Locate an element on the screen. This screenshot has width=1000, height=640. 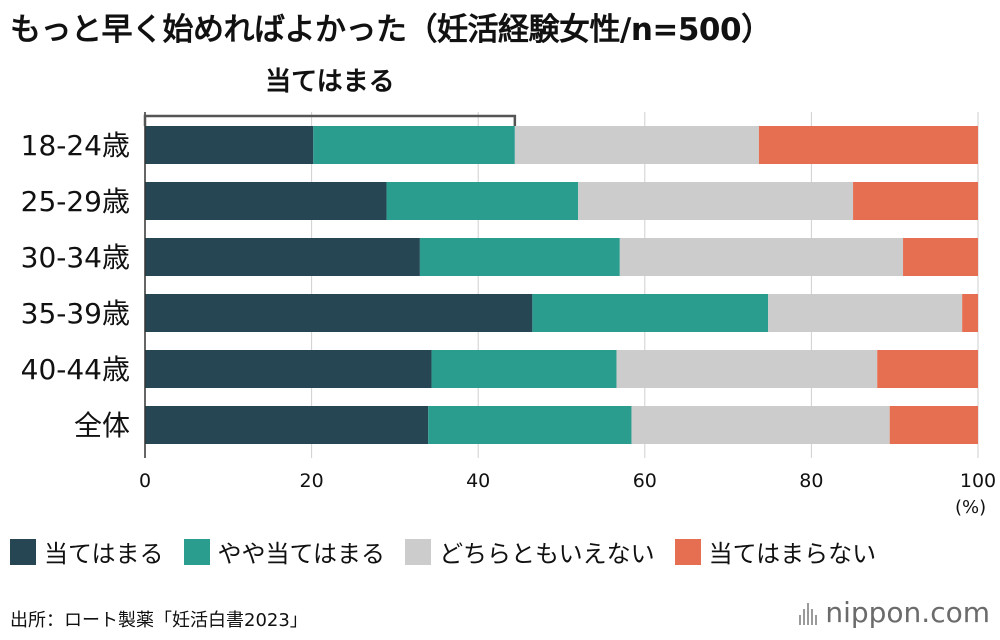
legend-item-agree: 当てはまる is located at coordinates (87, 551).